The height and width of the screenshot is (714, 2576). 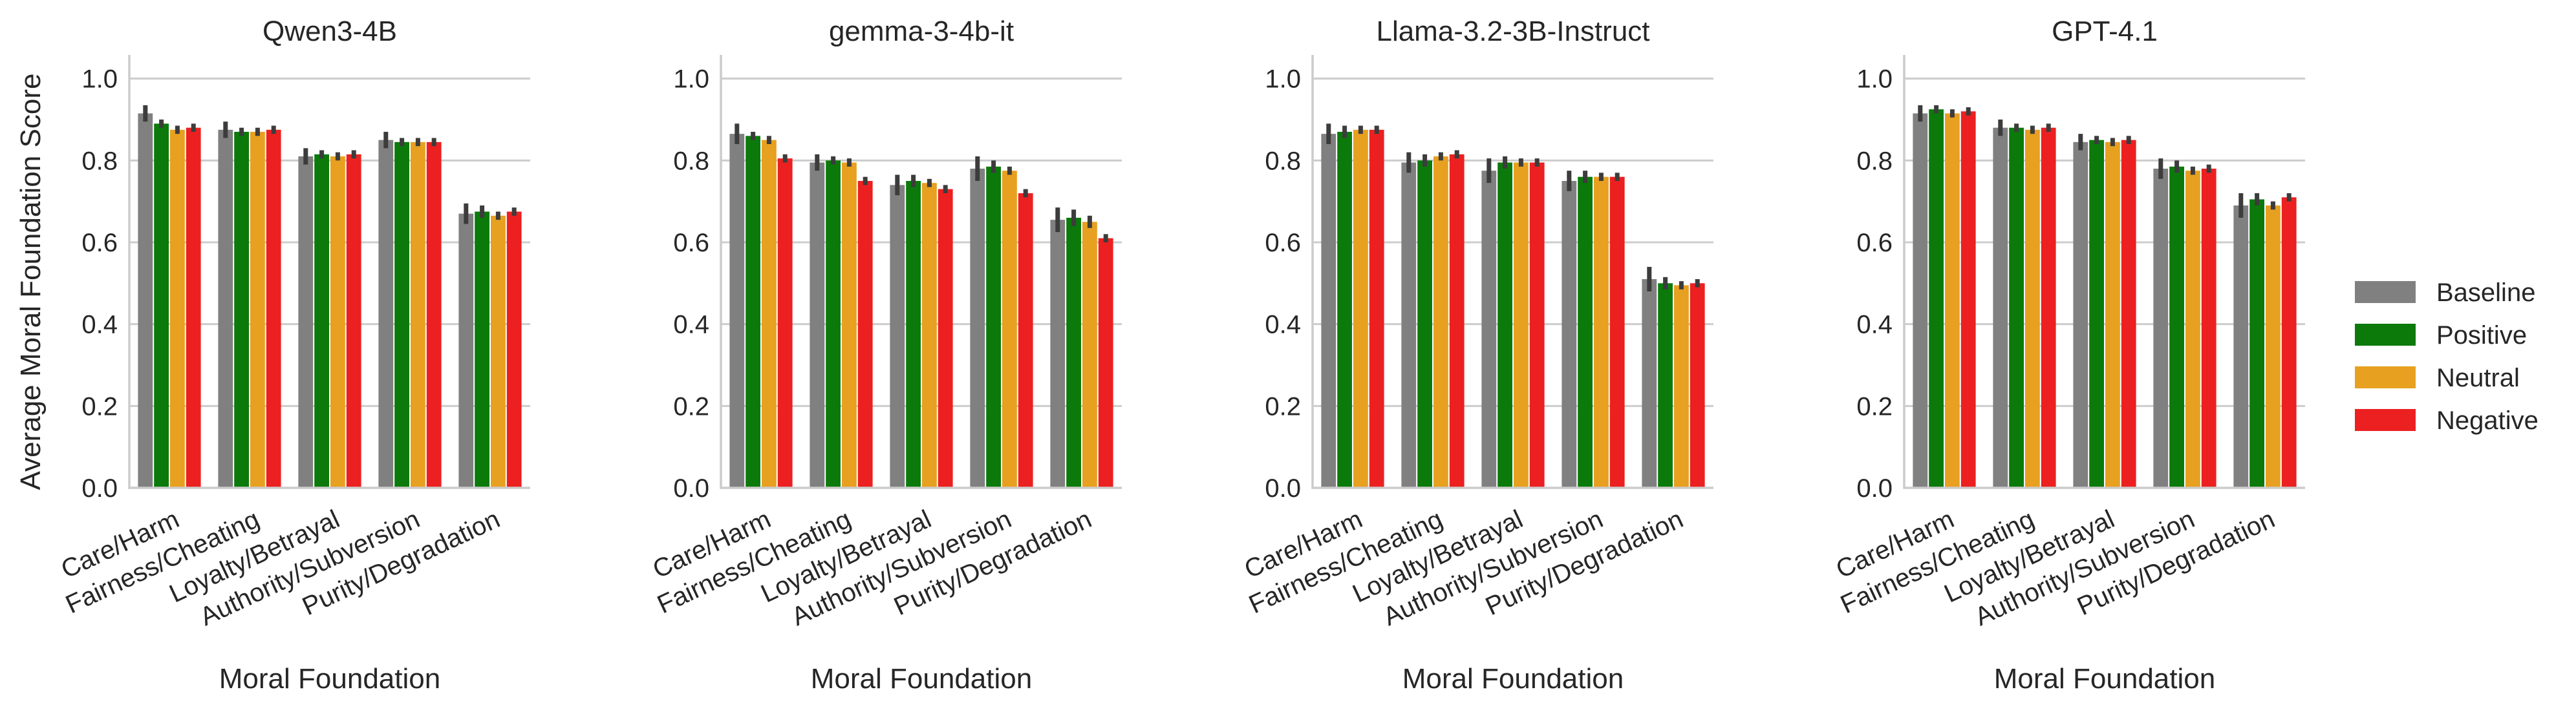 I want to click on panel-title: gemma-3-4b-it, so click(x=921, y=31).